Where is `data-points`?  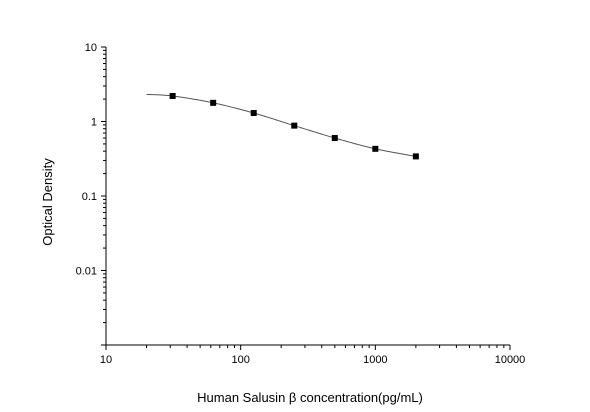 data-points is located at coordinates (294, 126).